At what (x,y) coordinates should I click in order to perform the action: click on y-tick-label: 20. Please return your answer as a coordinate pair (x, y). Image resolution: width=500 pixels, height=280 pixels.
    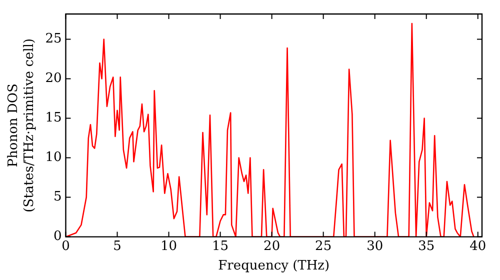
    Looking at the image, I should click on (53, 78).